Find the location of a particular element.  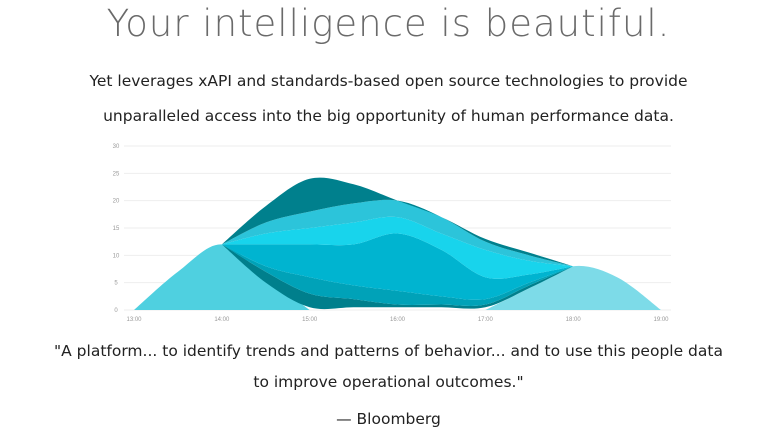

y-tick-label: 20 is located at coordinates (116, 202).